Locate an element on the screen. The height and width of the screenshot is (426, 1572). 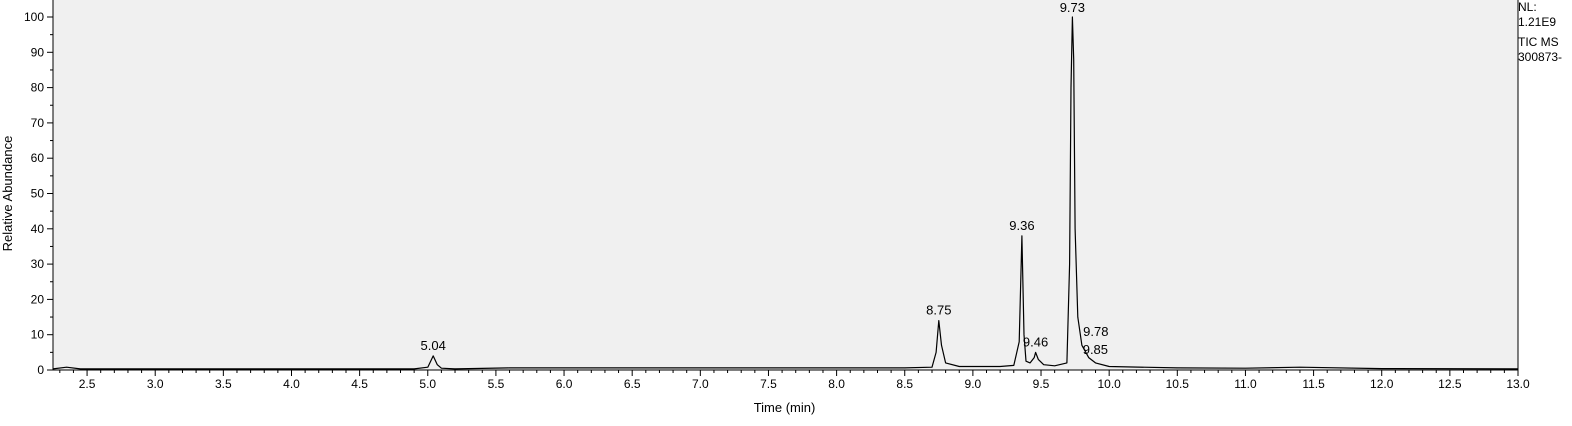
x-tick-label: 10.5 is located at coordinates (1178, 384).